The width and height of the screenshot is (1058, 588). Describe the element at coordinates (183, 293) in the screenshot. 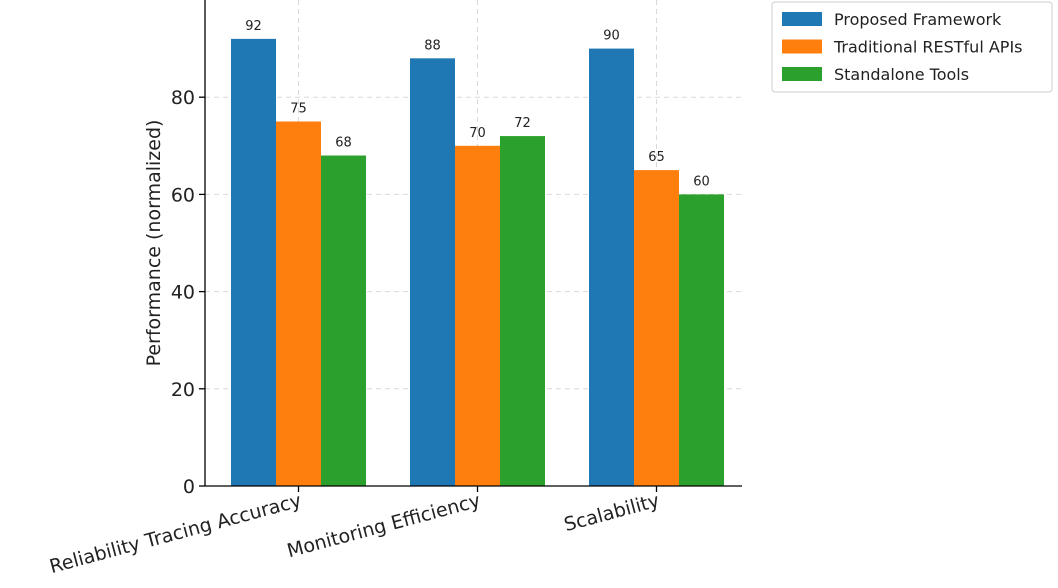

I see `y-tick-label: 40` at that location.